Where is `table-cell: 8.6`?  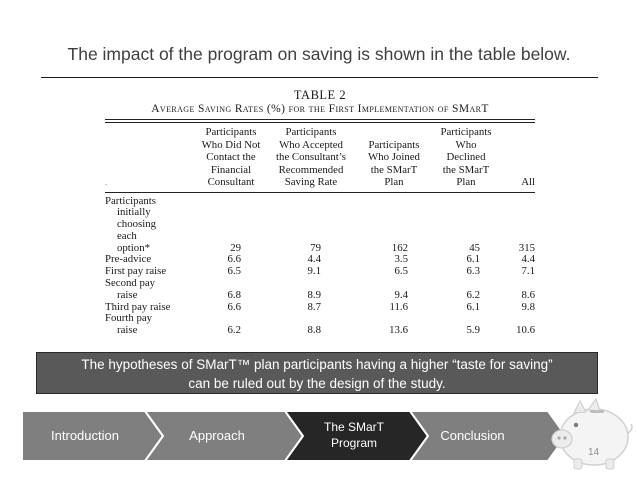 table-cell: 8.6 is located at coordinates (528, 294).